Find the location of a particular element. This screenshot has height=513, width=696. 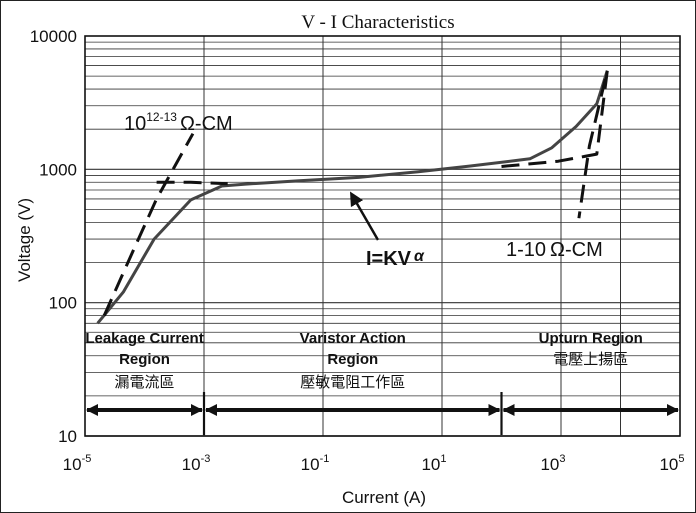

x-tick-label: 10⁻³ is located at coordinates (196, 463).